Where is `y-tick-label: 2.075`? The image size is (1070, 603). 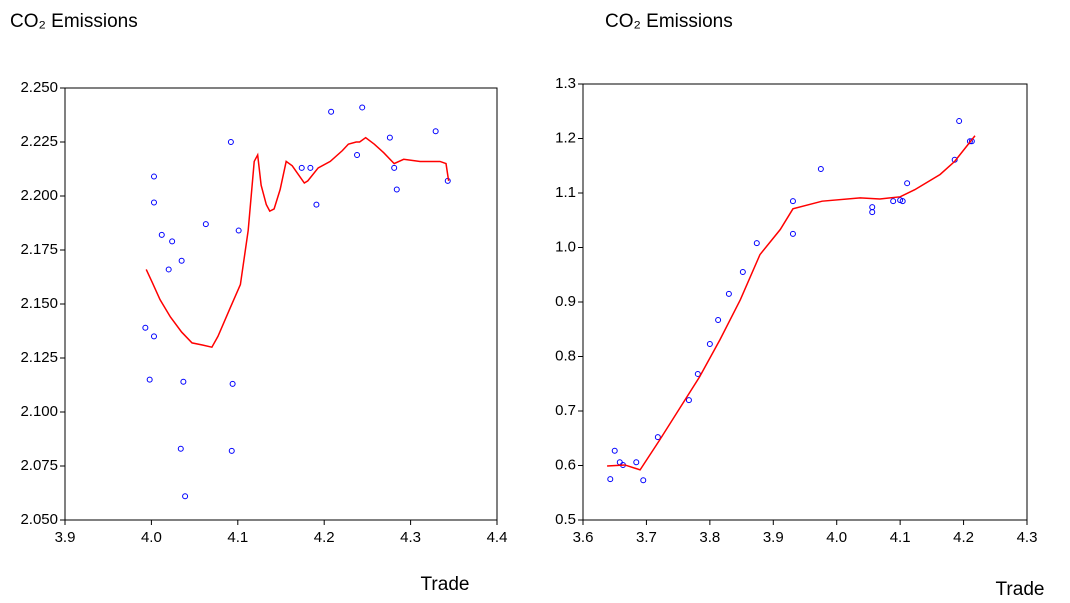 y-tick-label: 2.075 is located at coordinates (39, 465).